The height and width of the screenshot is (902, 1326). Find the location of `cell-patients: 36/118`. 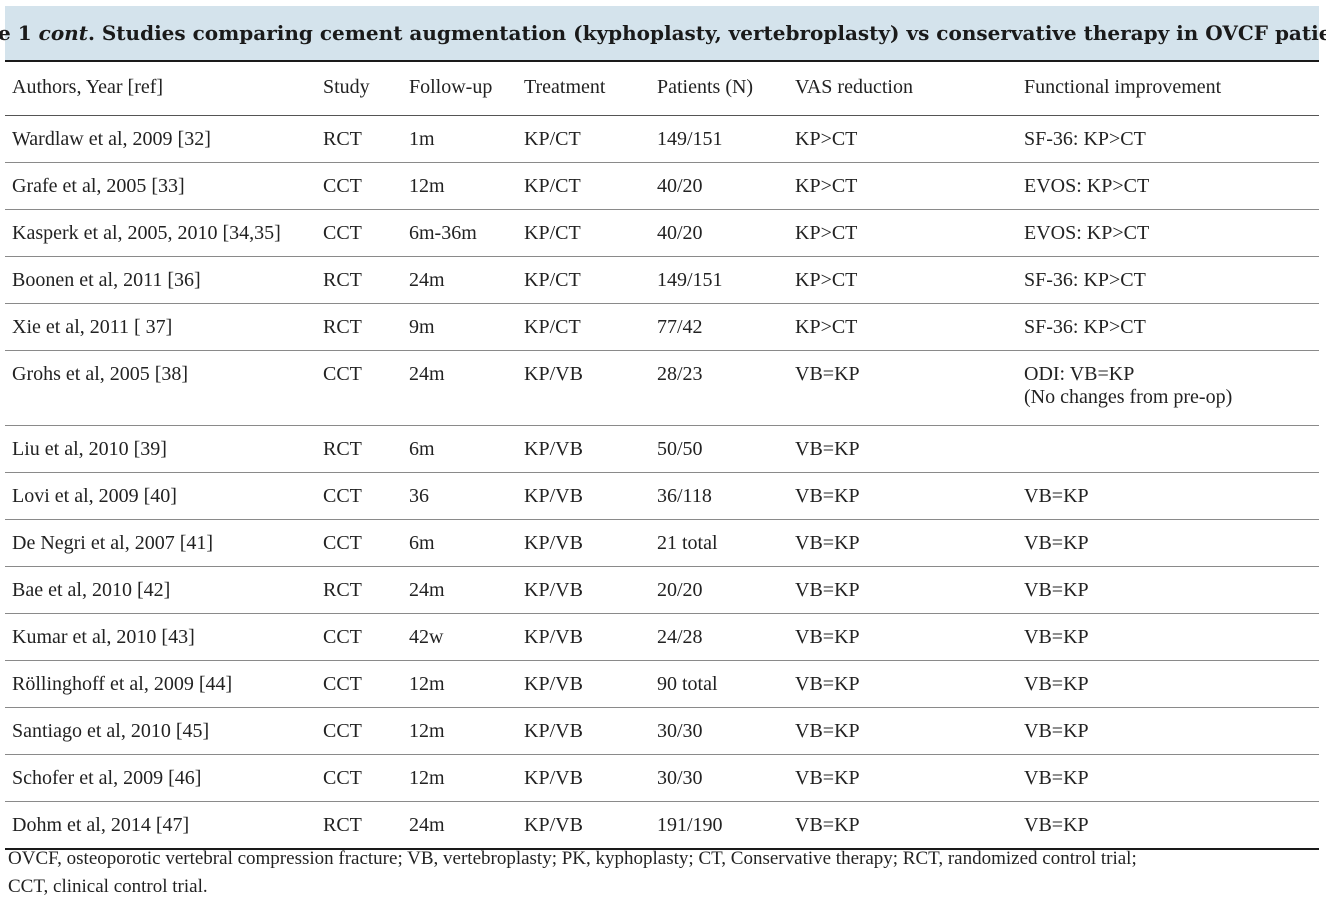

cell-patients: 36/118 is located at coordinates (719, 496).